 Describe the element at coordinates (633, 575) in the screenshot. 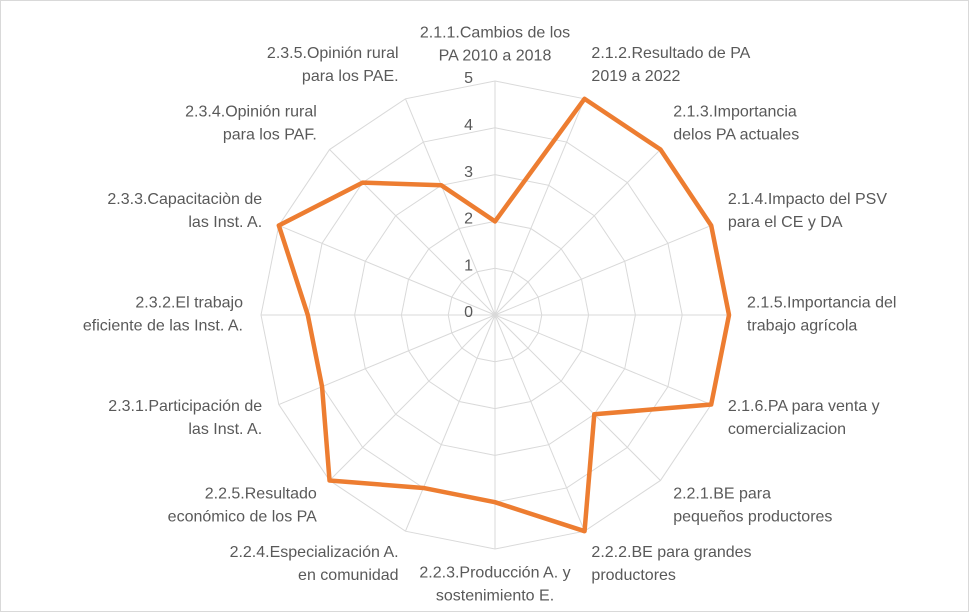

I see `category-label-line: productores` at that location.